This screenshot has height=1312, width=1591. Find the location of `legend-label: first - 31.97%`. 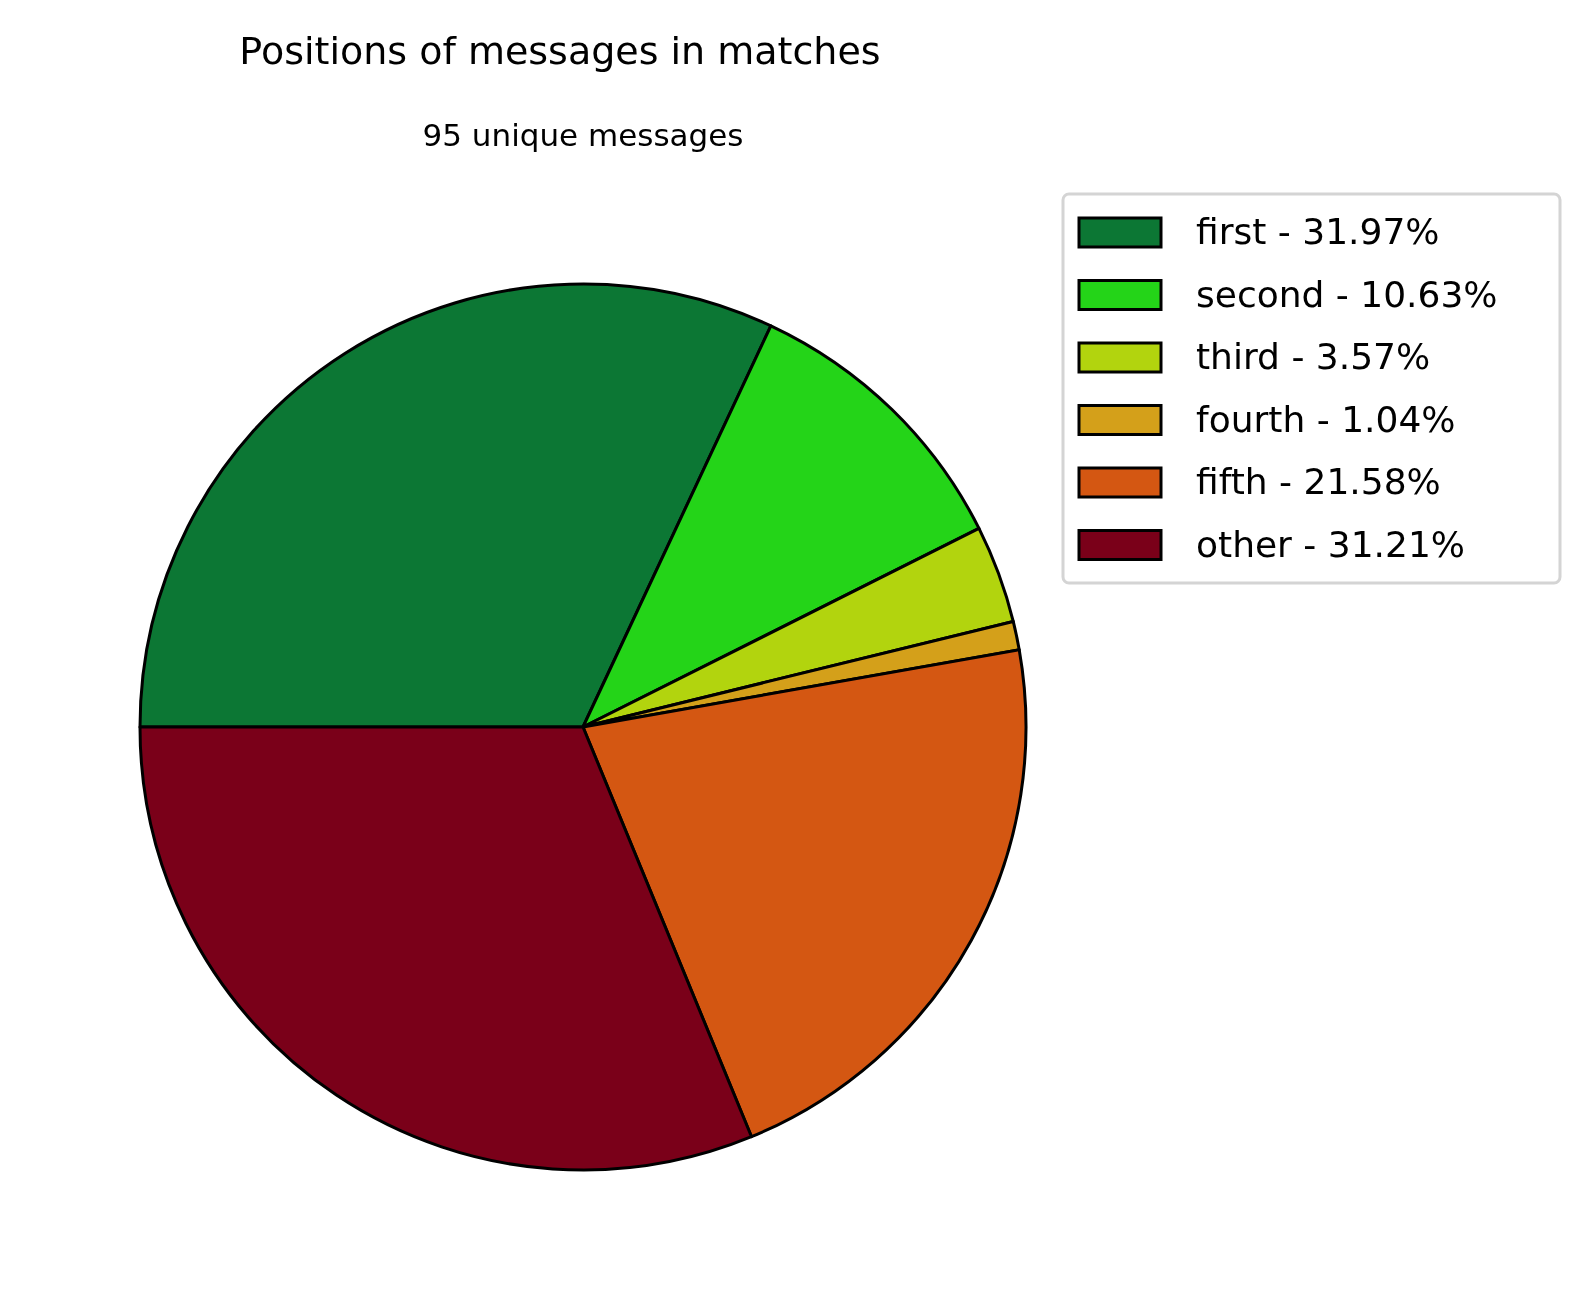

legend-label: first - 31.97% is located at coordinates (1318, 231).